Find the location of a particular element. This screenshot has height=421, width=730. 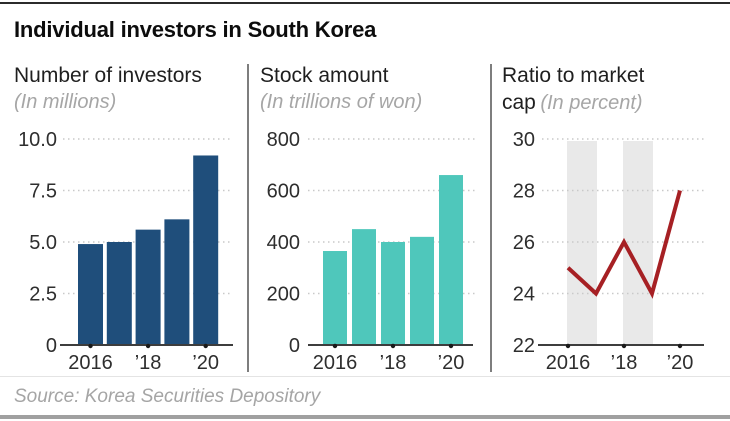

y-axis-label: 30 is located at coordinates (524, 140).